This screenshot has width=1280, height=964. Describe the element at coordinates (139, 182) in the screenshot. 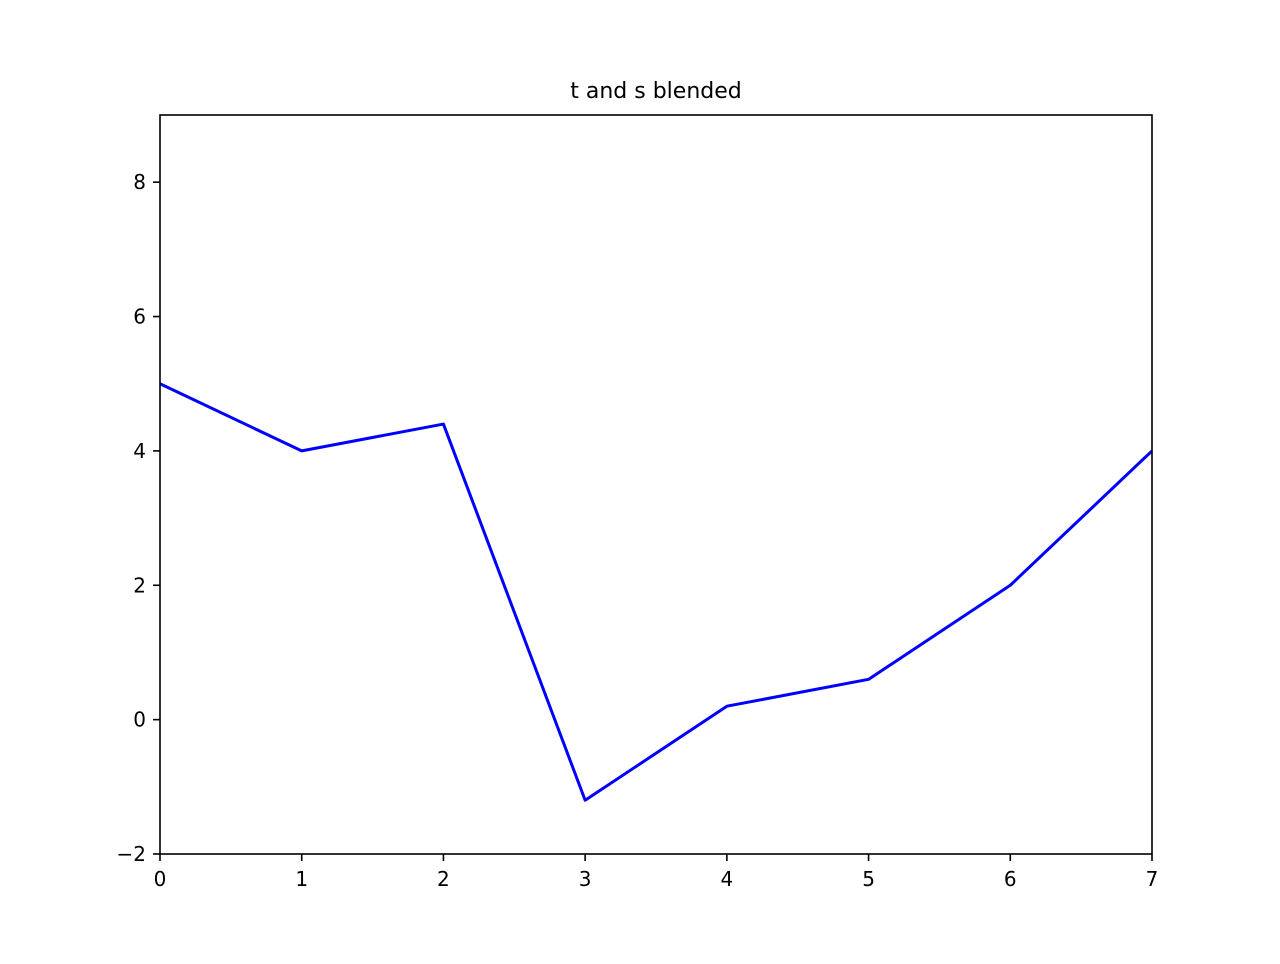

I see `y-tick-label: 8` at that location.